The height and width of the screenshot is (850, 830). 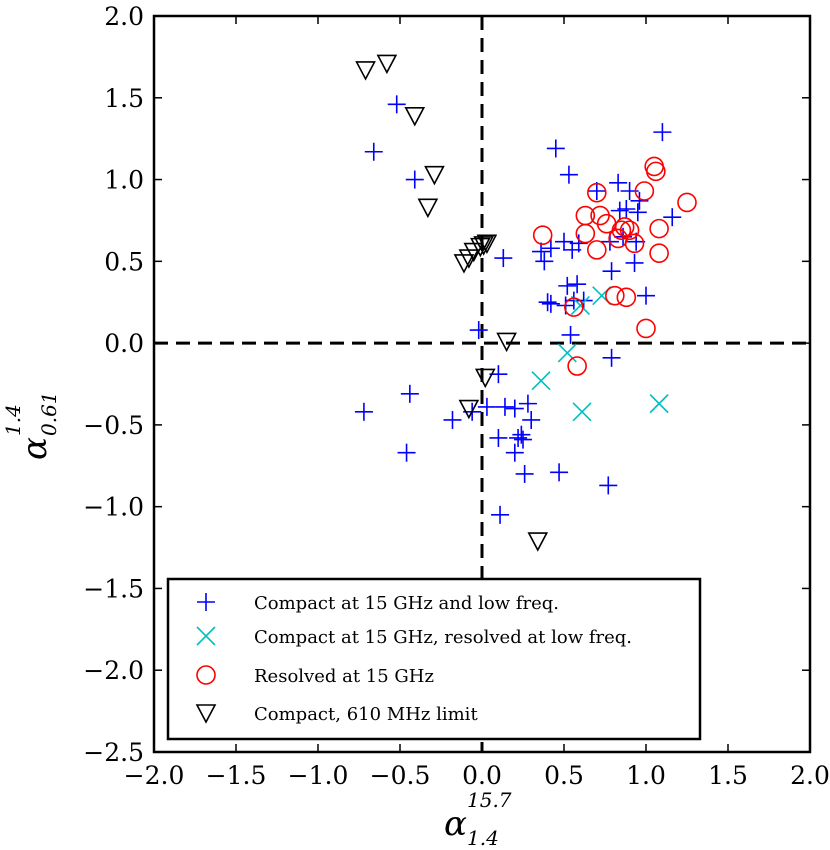 What do you see at coordinates (443, 637) in the screenshot?
I see `legend-label: Compact at 15 GHz, resolved at low freq.` at bounding box center [443, 637].